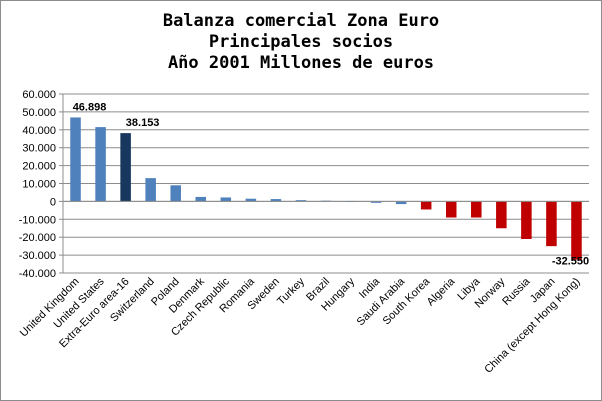  Describe the element at coordinates (526, 220) in the screenshot. I see `bar-russia` at that location.